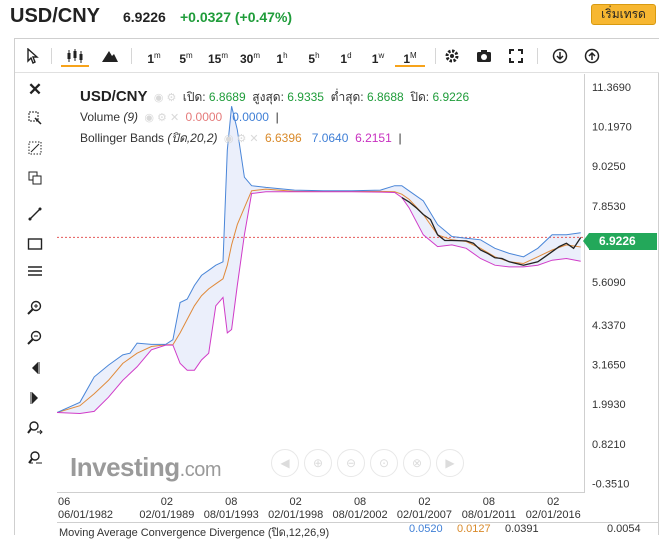 This screenshot has width=659, height=541. What do you see at coordinates (194, 97) in the screenshot?
I see `legend-open-label: เปิด:` at bounding box center [194, 97].